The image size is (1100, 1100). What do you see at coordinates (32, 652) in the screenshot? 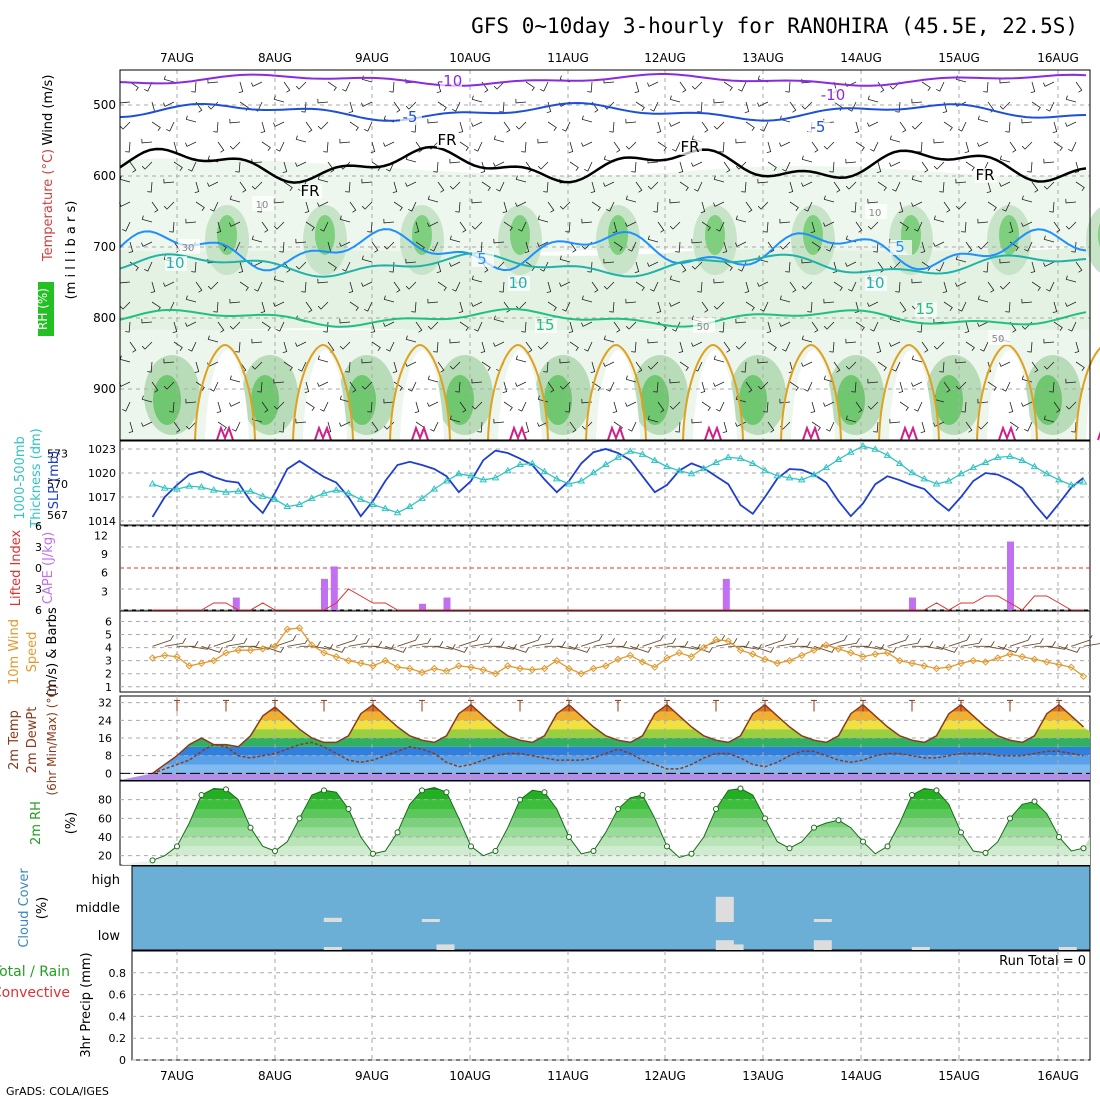
I see `wind-ylabel-2: Speed` at bounding box center [32, 652].